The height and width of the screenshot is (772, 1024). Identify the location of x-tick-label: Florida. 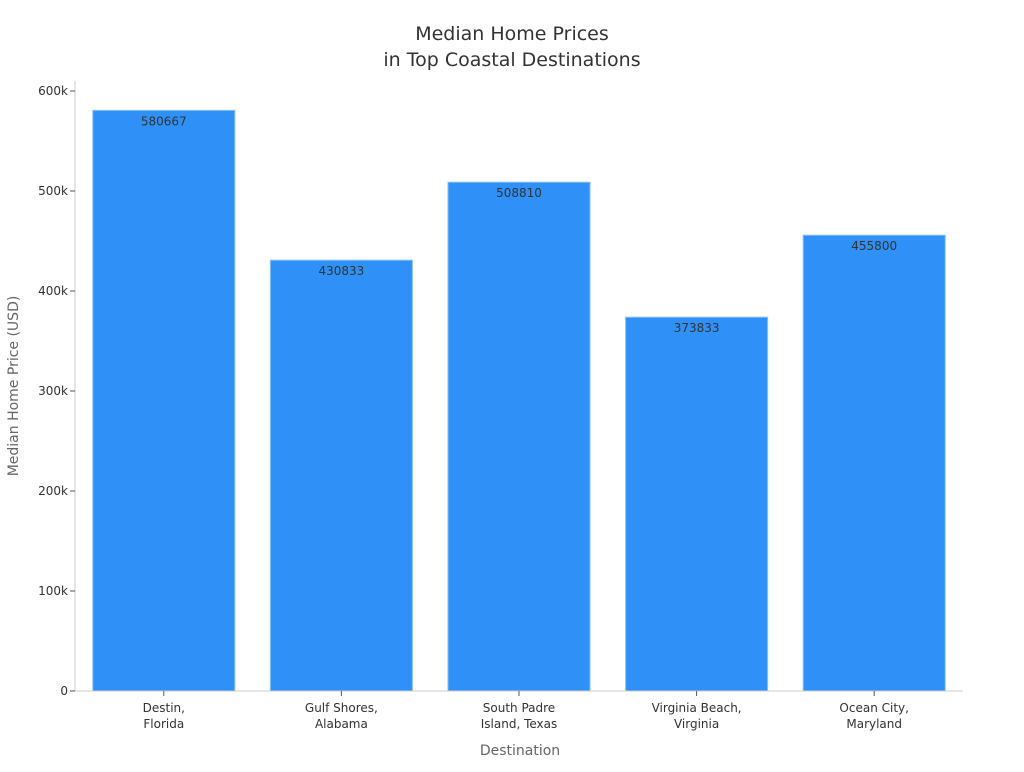
(163, 724).